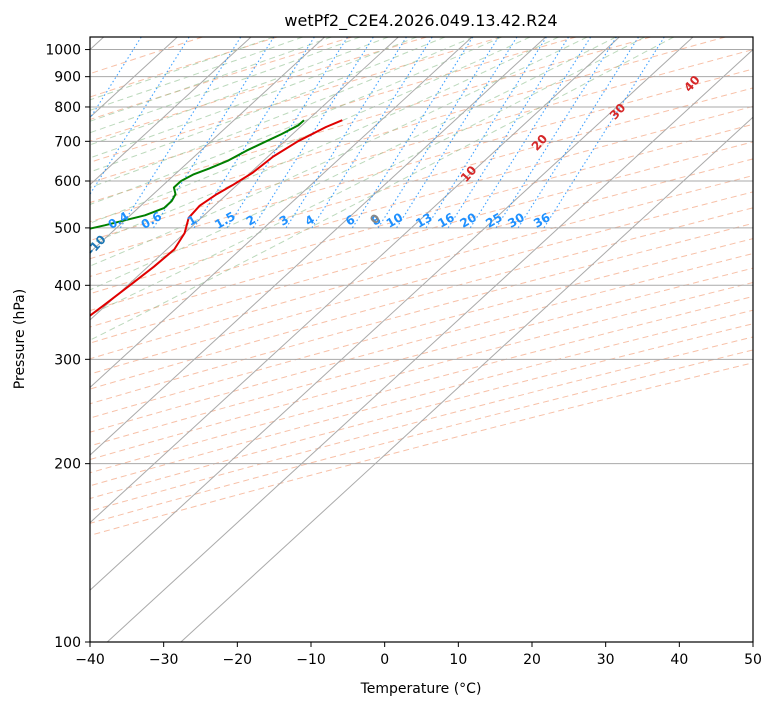  I want to click on x-tick-label: −20, so click(238, 660).